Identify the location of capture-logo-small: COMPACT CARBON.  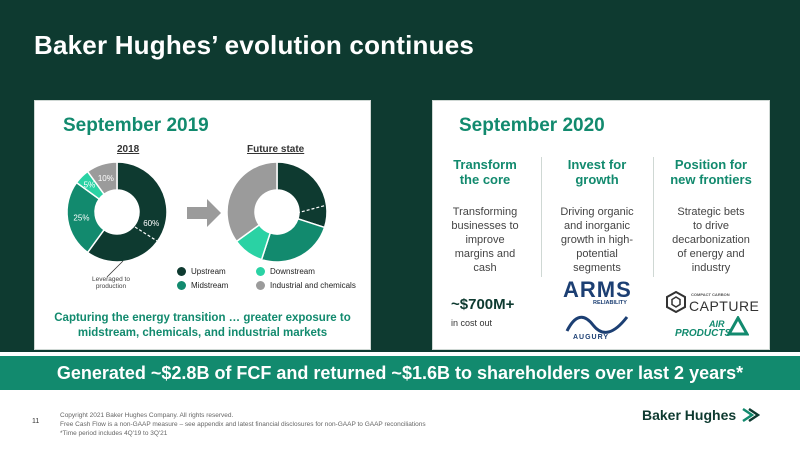
(710, 294).